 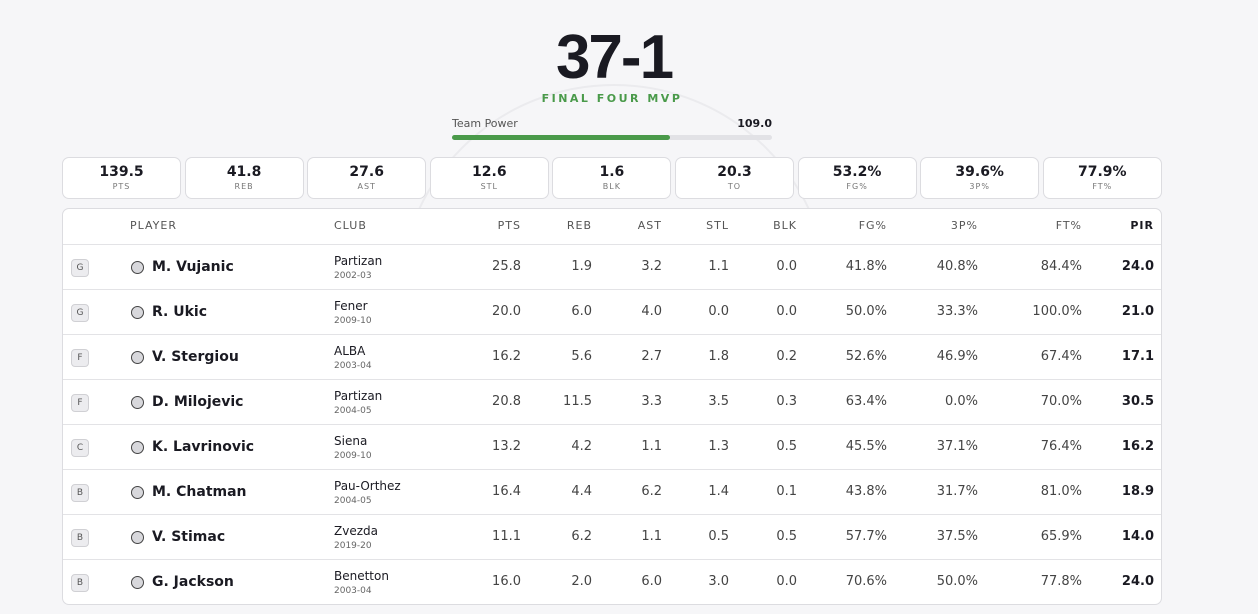 I want to click on stat-cell: 77.8%, so click(x=1061, y=581).